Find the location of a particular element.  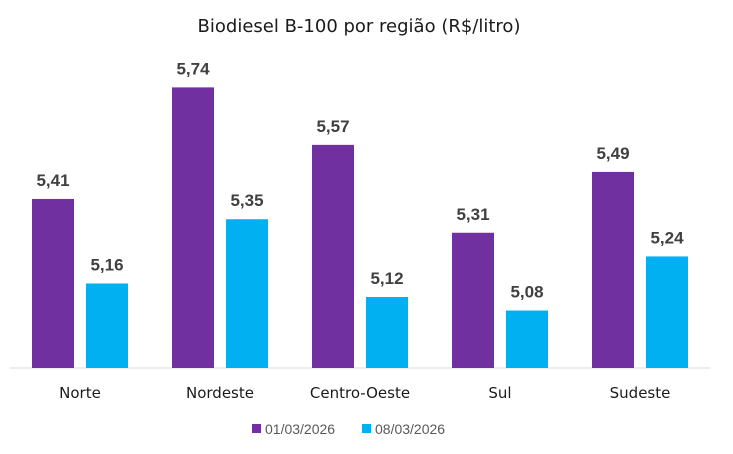

category-label-nordeste: Nordeste is located at coordinates (220, 393).